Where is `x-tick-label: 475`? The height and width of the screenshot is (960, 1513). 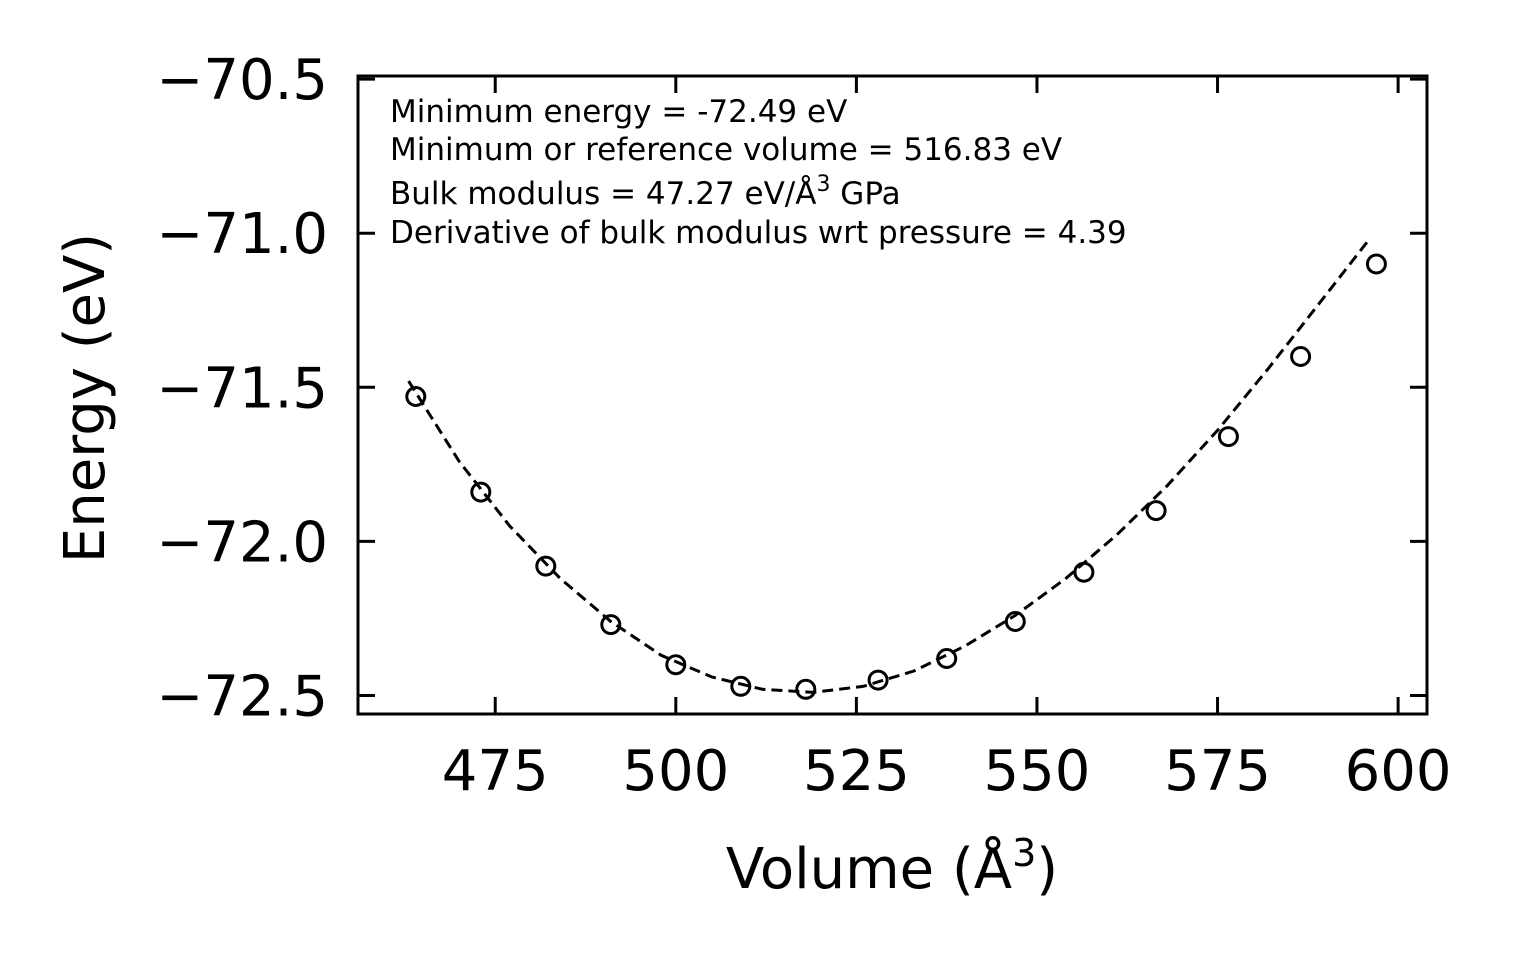
x-tick-label: 475 is located at coordinates (495, 771).